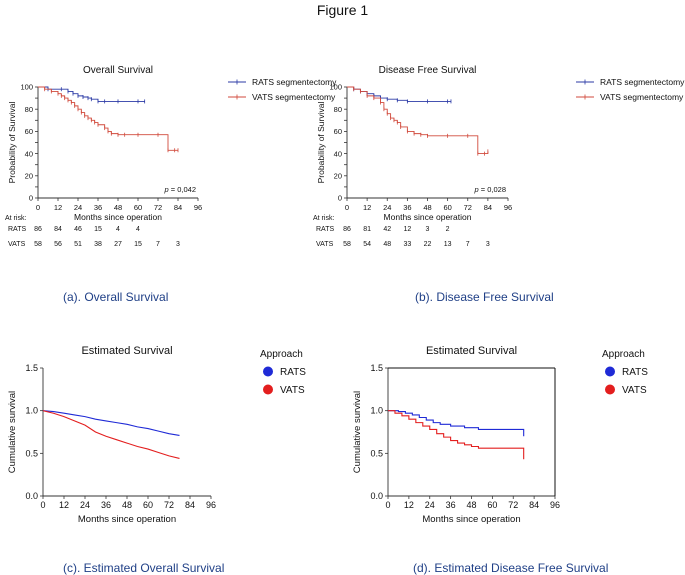 This screenshot has width=685, height=575. I want to click on risk-count: 81, so click(367, 229).